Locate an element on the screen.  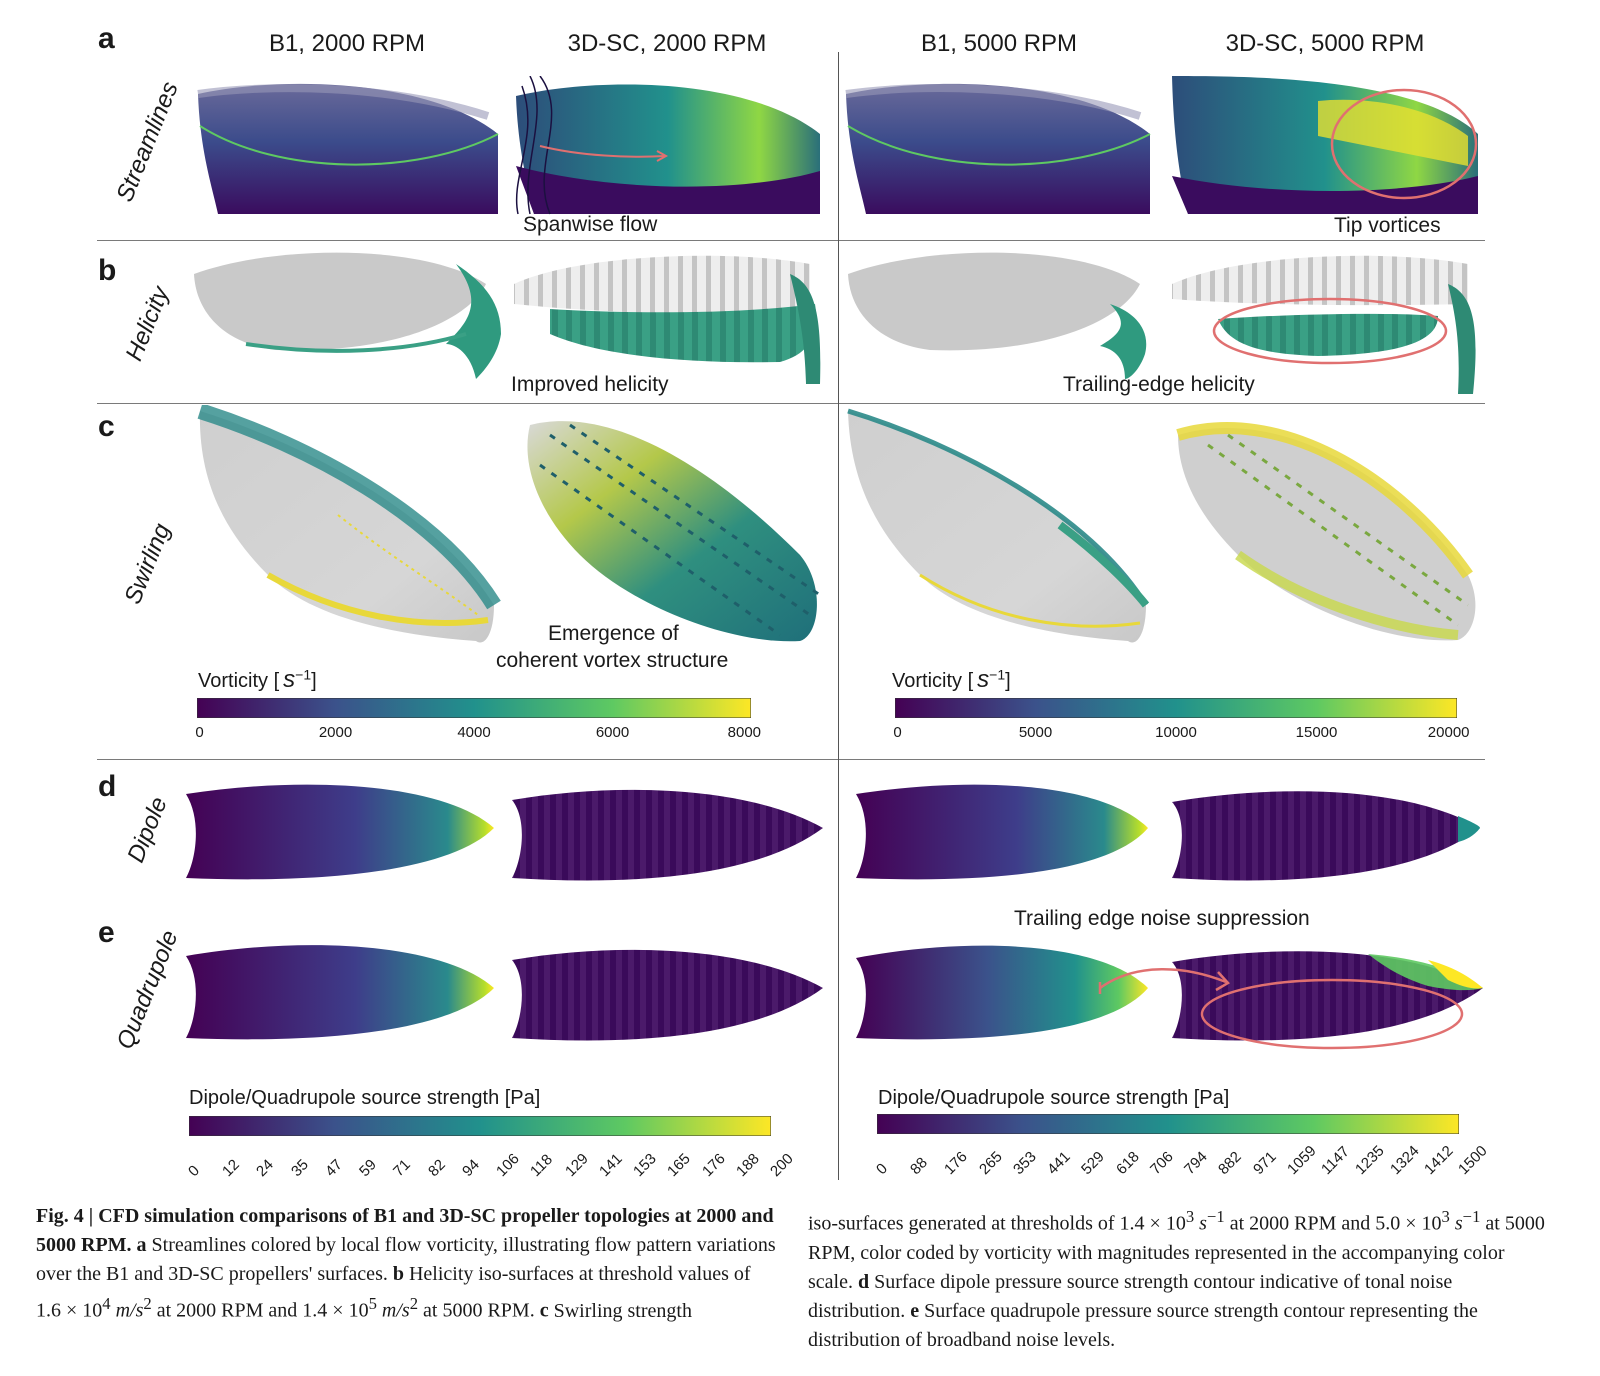
source-left-tick: 106 is located at coordinates (508, 1165).